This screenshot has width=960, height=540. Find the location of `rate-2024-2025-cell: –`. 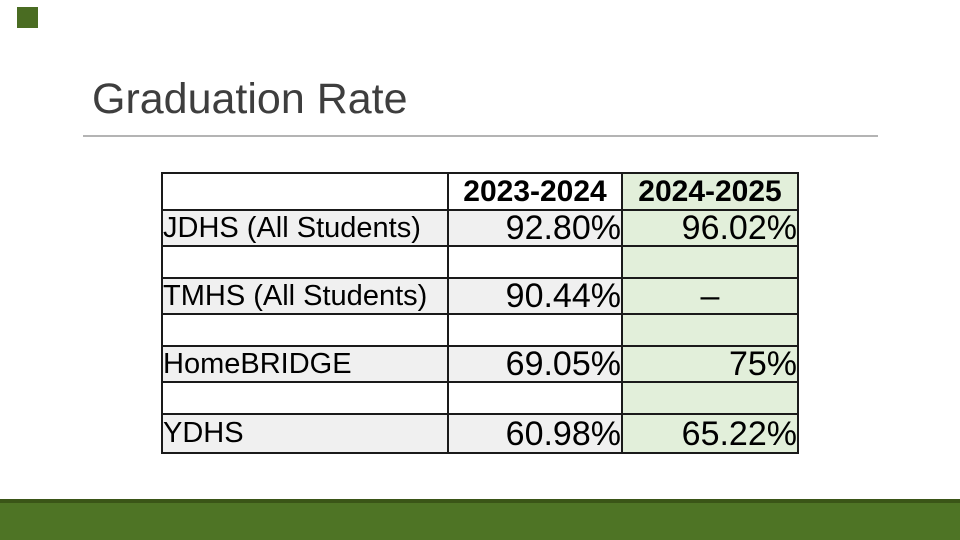

rate-2024-2025-cell: – is located at coordinates (710, 296).